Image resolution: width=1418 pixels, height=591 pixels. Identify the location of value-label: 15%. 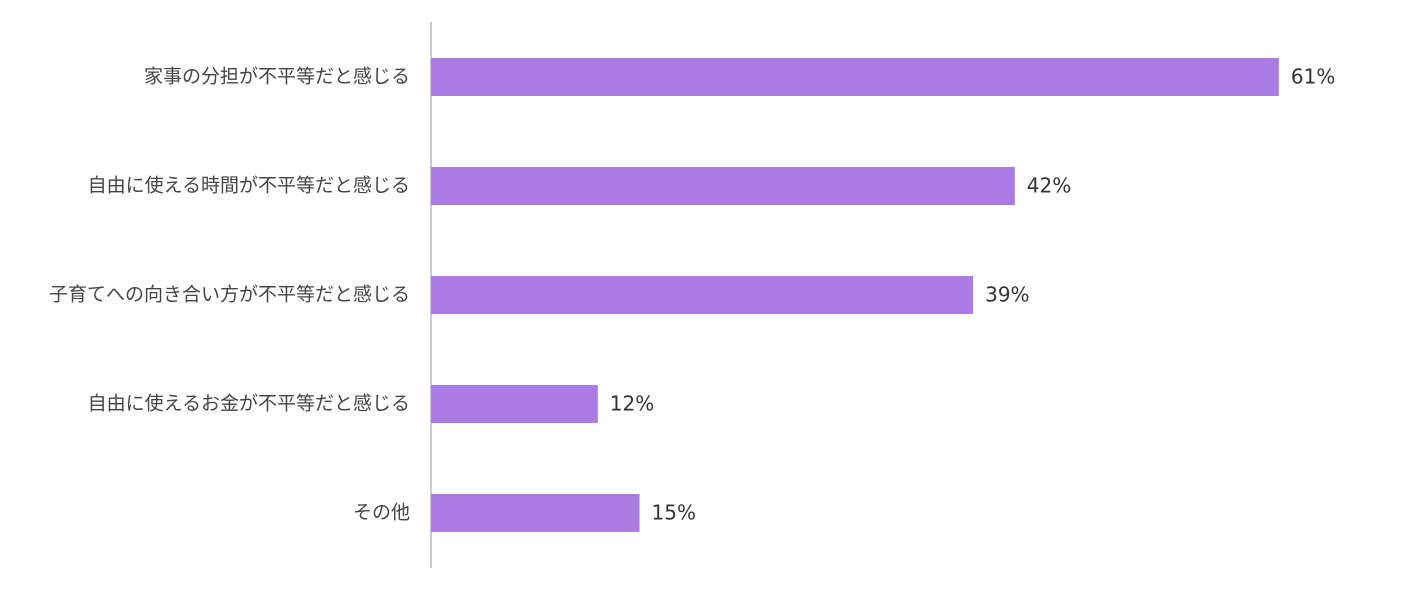
(674, 513).